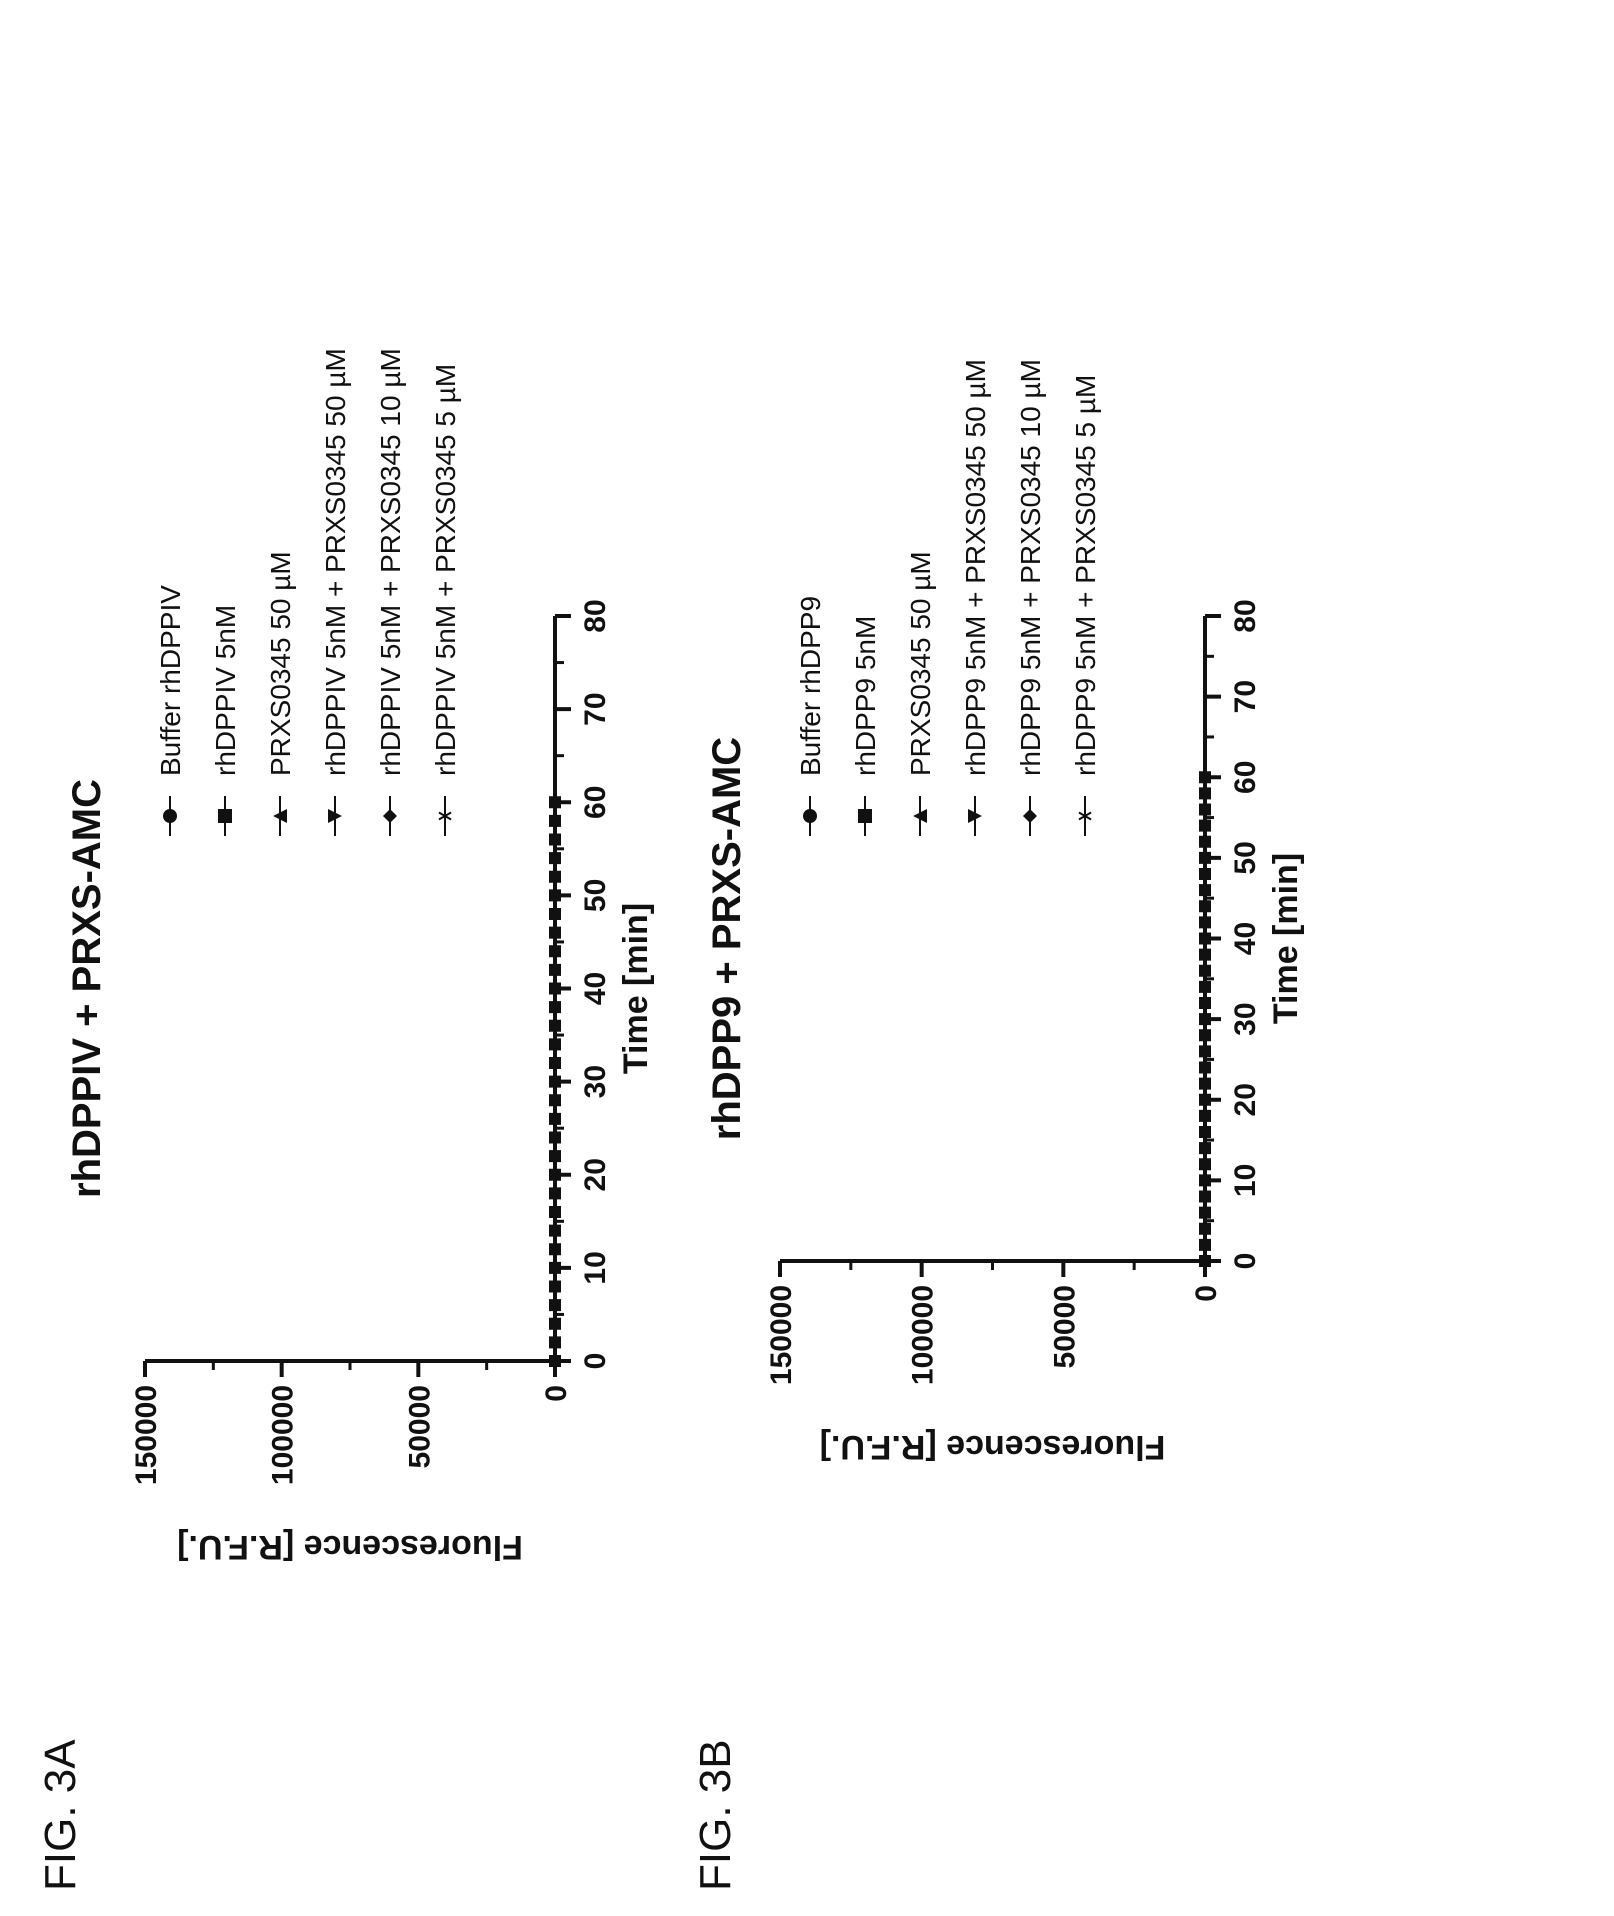  What do you see at coordinates (923, 1335) in the screenshot?
I see `y-tick-label: 100000` at bounding box center [923, 1335].